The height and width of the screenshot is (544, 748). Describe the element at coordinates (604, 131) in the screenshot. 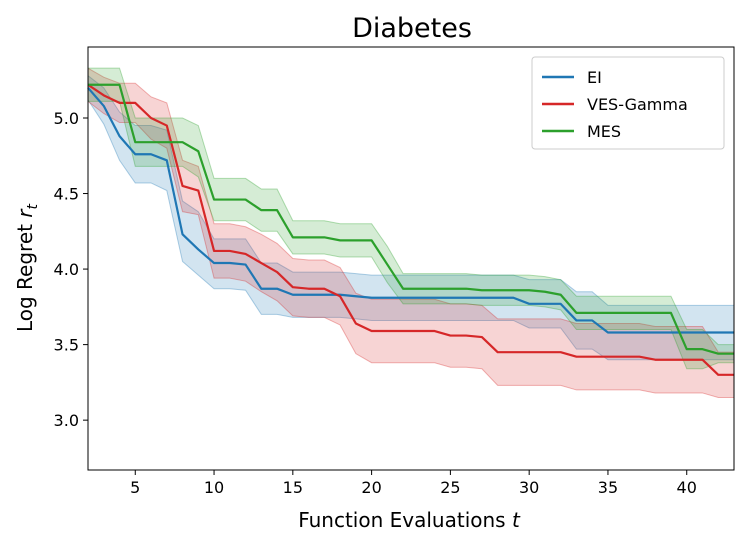

I see `legend-label-mes: MES` at that location.